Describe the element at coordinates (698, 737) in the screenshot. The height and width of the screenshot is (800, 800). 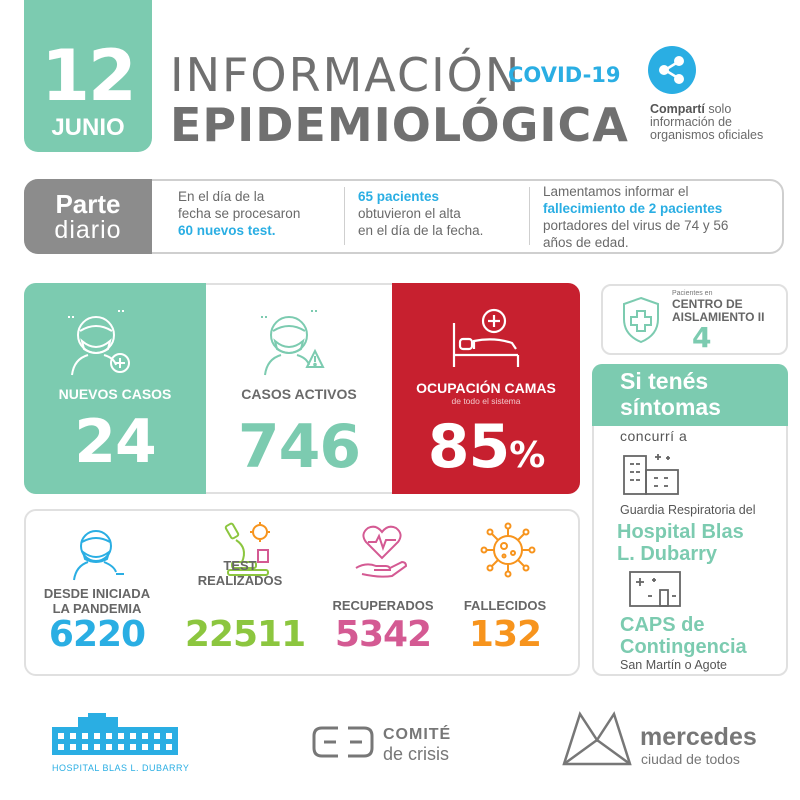
I see `mercedes-line1: mercedes` at that location.